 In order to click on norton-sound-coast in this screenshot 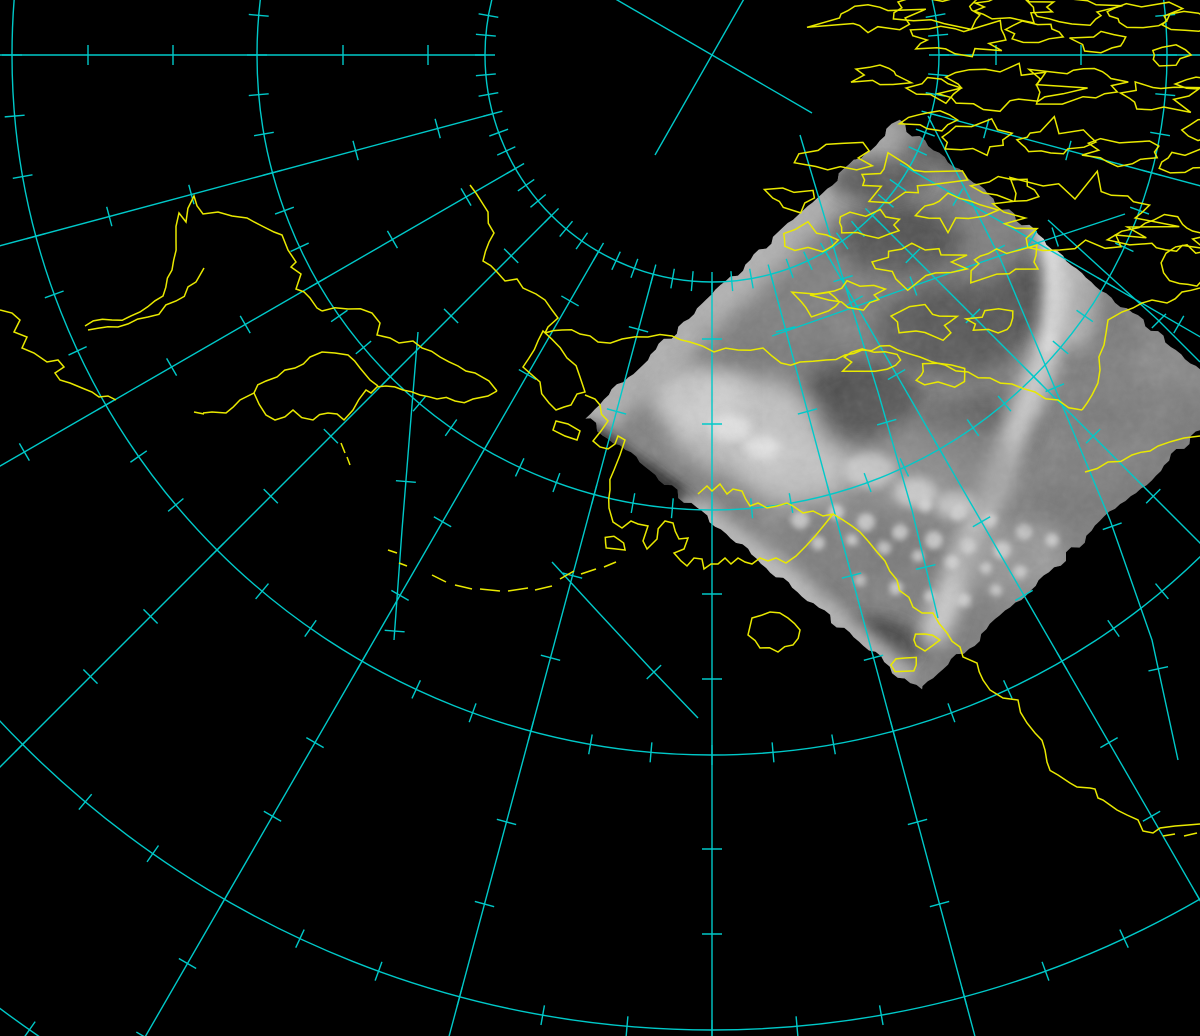, I will do `click(709, 482)`.